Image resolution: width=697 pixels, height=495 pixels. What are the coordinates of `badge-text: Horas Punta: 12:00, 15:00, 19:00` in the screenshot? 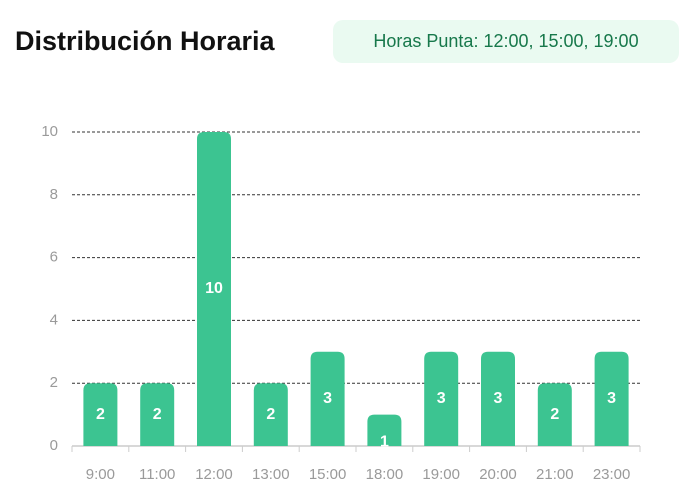 It's located at (505, 41).